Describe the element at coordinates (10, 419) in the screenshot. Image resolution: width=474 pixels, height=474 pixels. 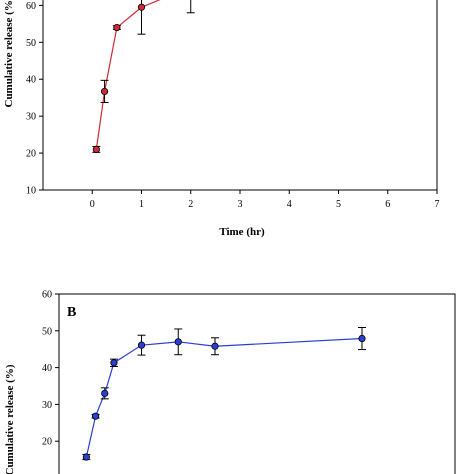
I see `chart-b-y-axis-label: Cumulative release (%)` at that location.